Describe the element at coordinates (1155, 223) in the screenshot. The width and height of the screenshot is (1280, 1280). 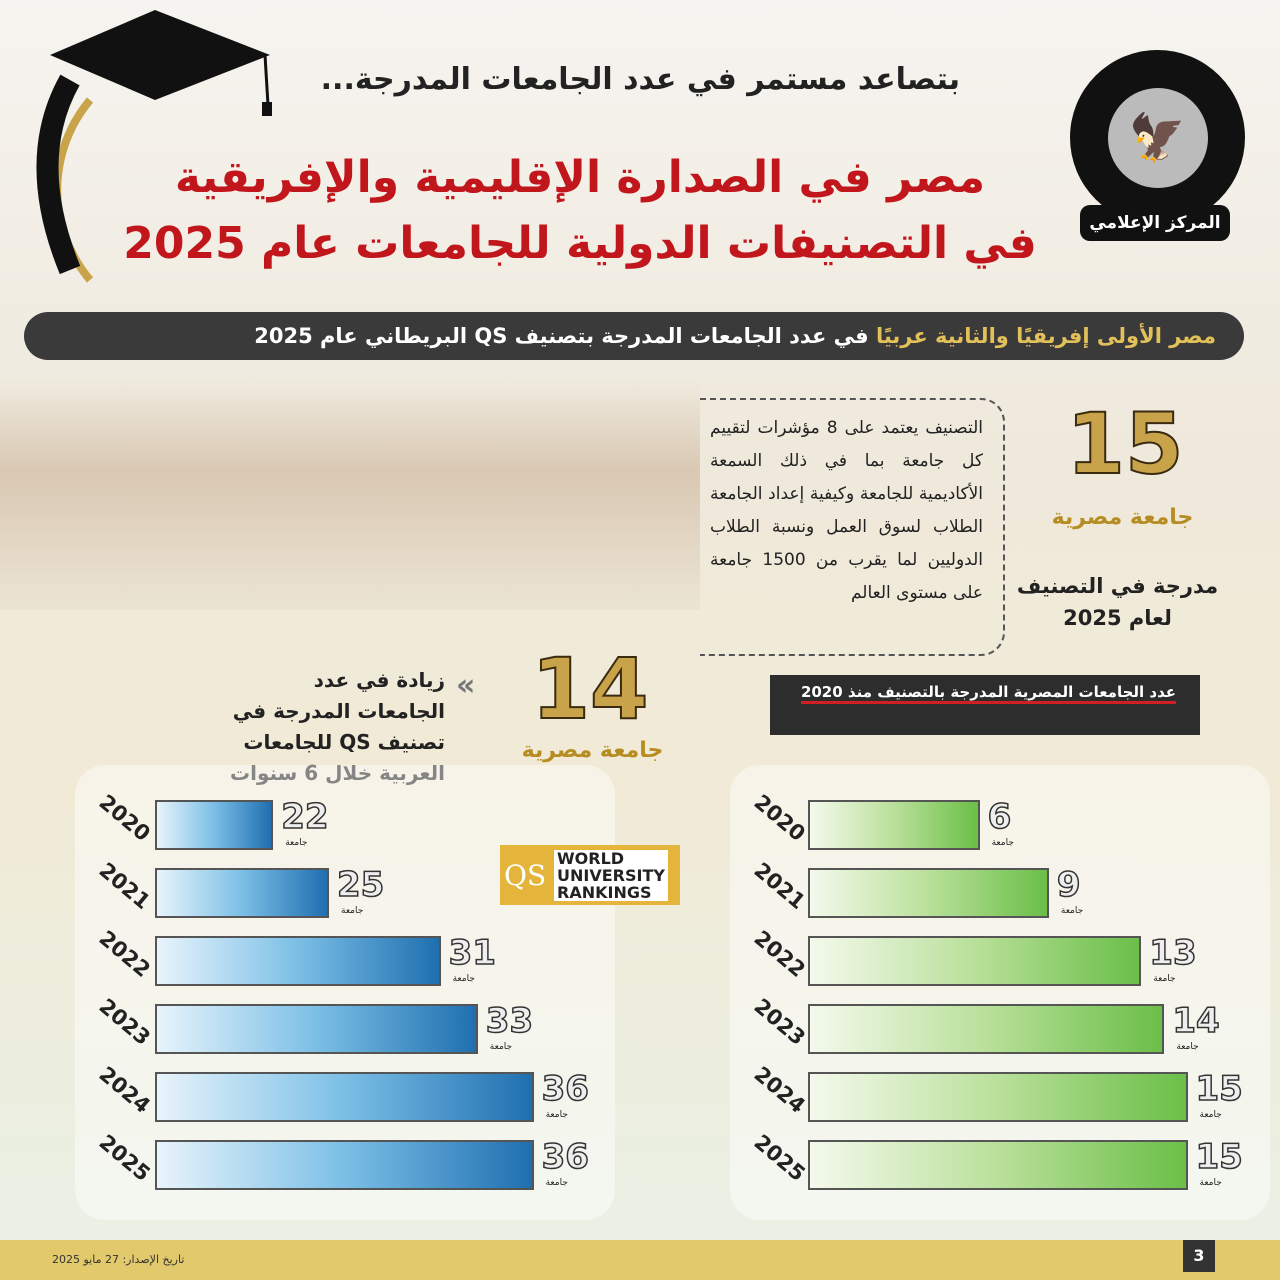
I see `logo-ribbon: المركز الإعلامي` at that location.